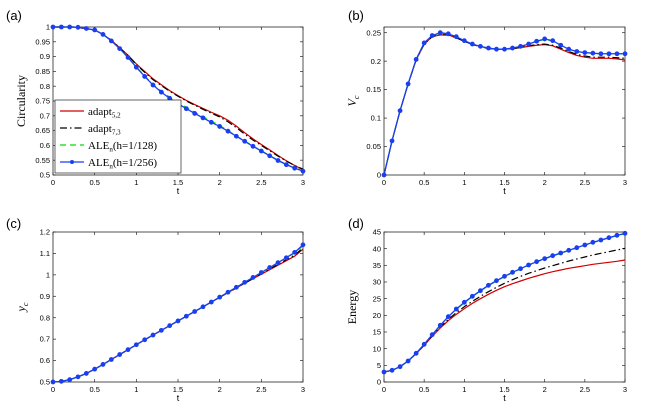 Image resolution: width=664 pixels, height=420 pixels. Describe the element at coordinates (377, 332) in the screenshot. I see `y-tick-label: 15` at that location.